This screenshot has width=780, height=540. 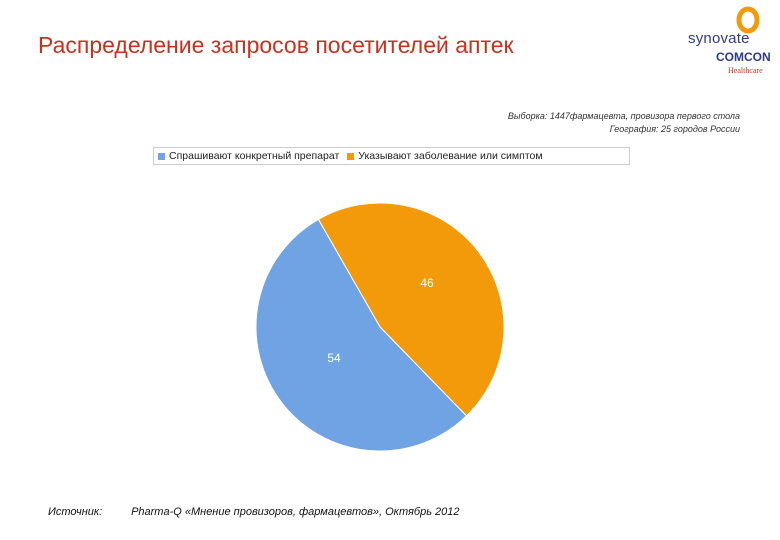 I want to click on legend-label-symptom: Указывают заболевание или симптом, so click(x=450, y=156).